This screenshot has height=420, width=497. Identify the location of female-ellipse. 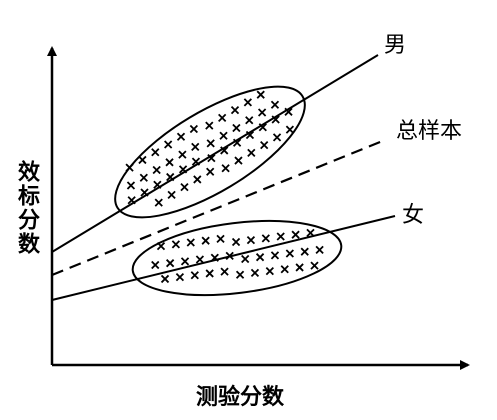
(237, 258).